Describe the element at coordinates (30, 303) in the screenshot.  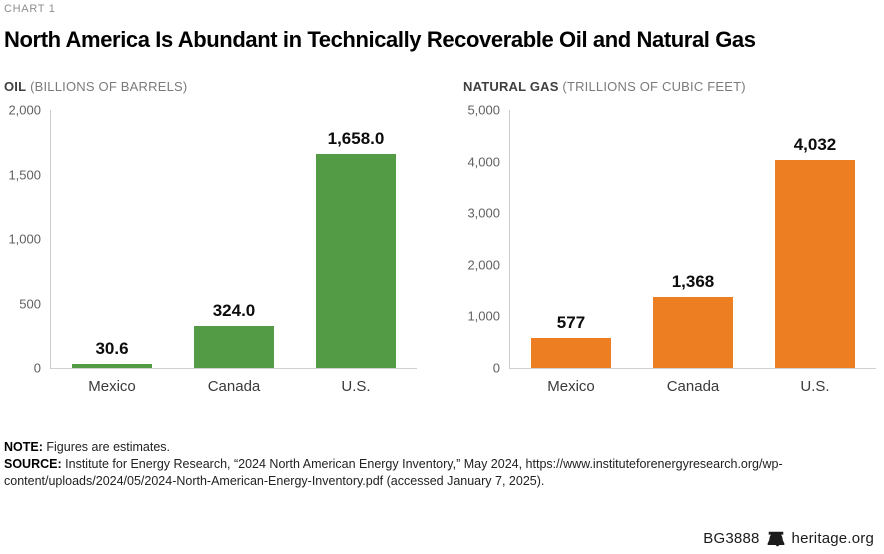
I see `y-tick-label: 500` at that location.